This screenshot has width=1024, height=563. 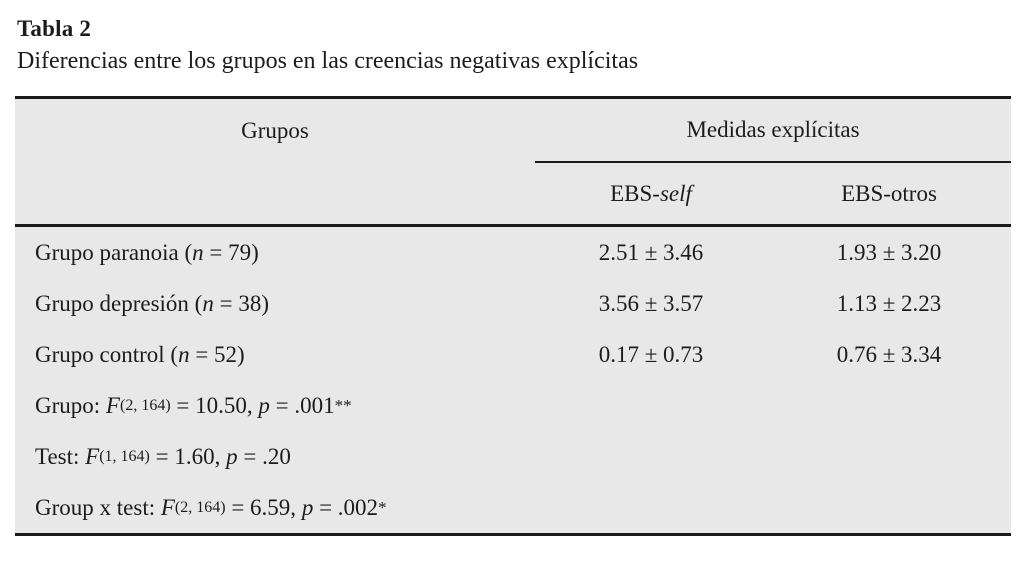 What do you see at coordinates (773, 131) in the screenshot?
I see `measures-span-header: Medidas explícitas` at bounding box center [773, 131].